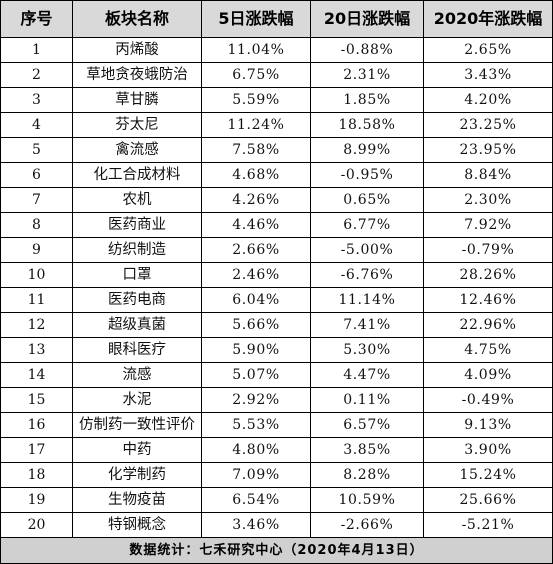  I want to click on table-row: 17 中药 4.80% 3.85% 3.90%, so click(276, 450).